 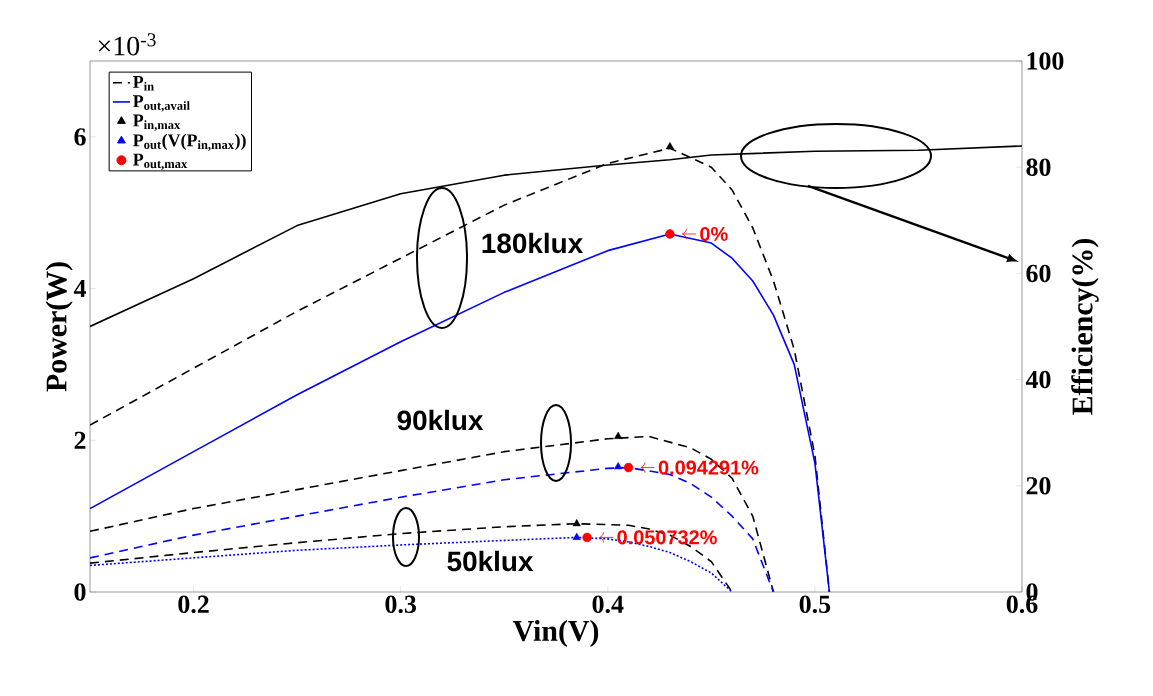 What do you see at coordinates (80, 440) in the screenshot?
I see `y-tick-label: 2` at bounding box center [80, 440].